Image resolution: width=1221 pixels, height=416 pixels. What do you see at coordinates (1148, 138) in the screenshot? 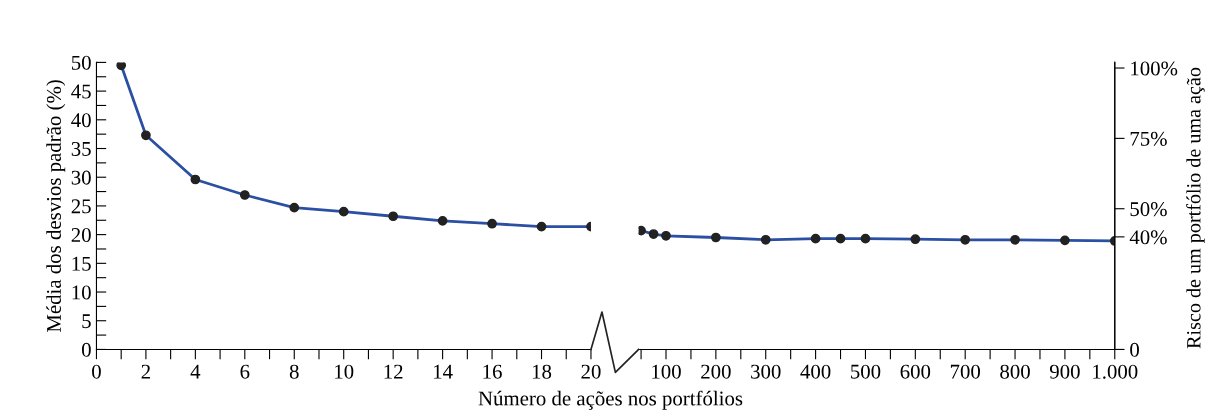
I see `text: 75%` at bounding box center [1148, 138].